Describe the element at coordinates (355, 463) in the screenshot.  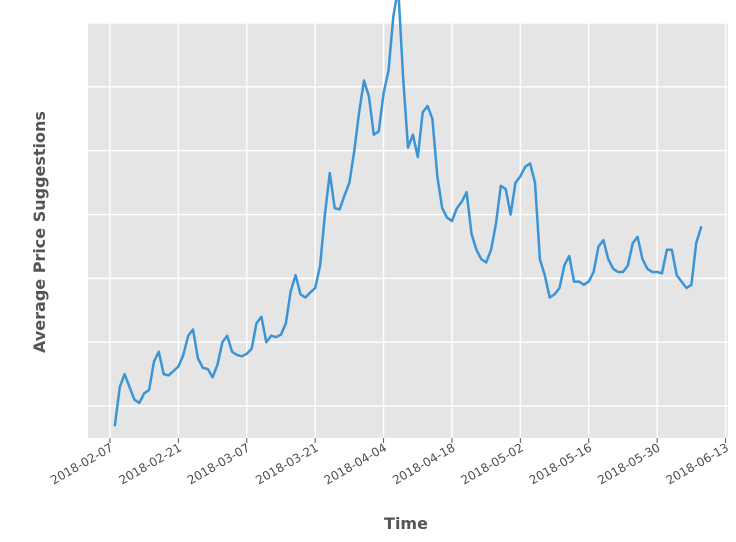
I see `x-tick-label: 2018-04-04` at that location.